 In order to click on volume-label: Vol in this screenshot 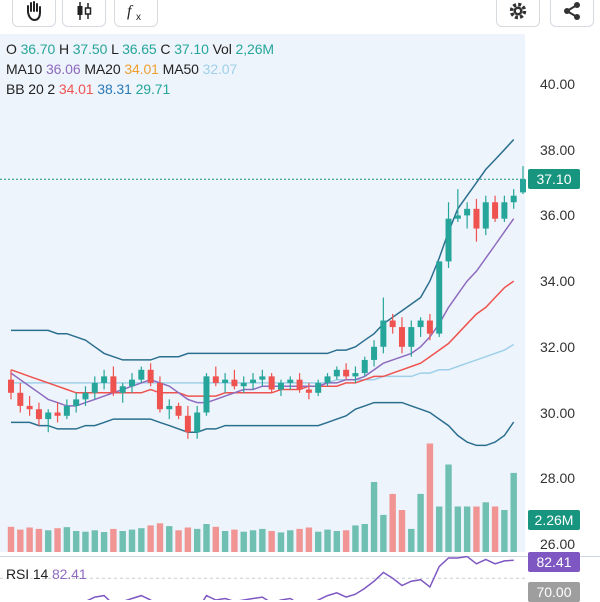, I will do `click(222, 49)`.